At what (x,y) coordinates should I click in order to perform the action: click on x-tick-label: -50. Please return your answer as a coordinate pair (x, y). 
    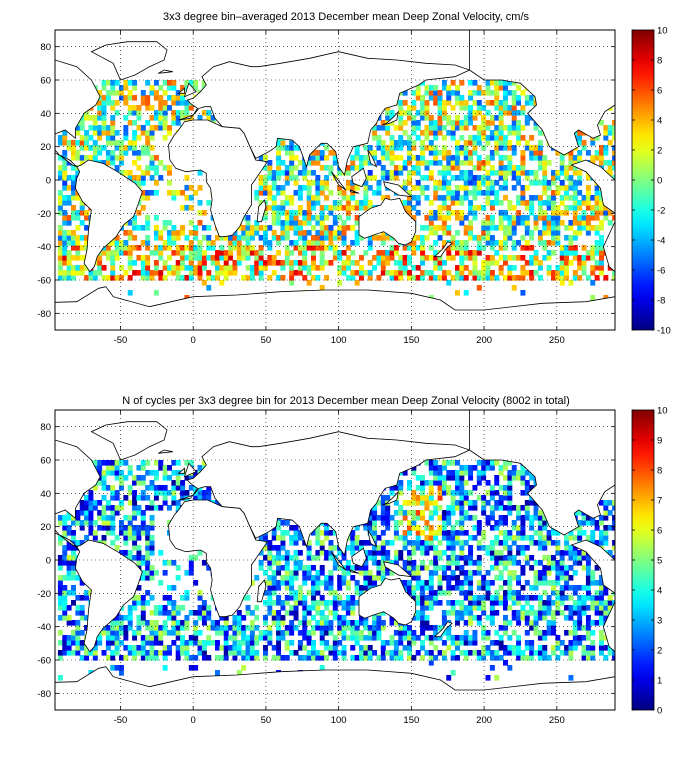
    Looking at the image, I should click on (121, 340).